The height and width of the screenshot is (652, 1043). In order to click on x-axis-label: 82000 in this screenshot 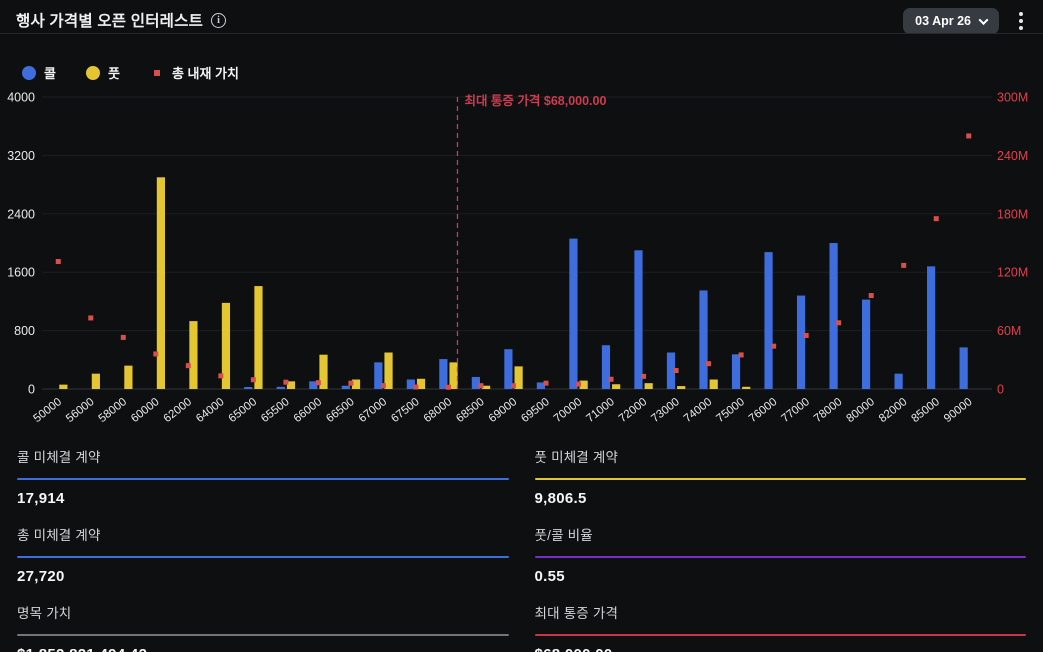, I will do `click(893, 410)`.